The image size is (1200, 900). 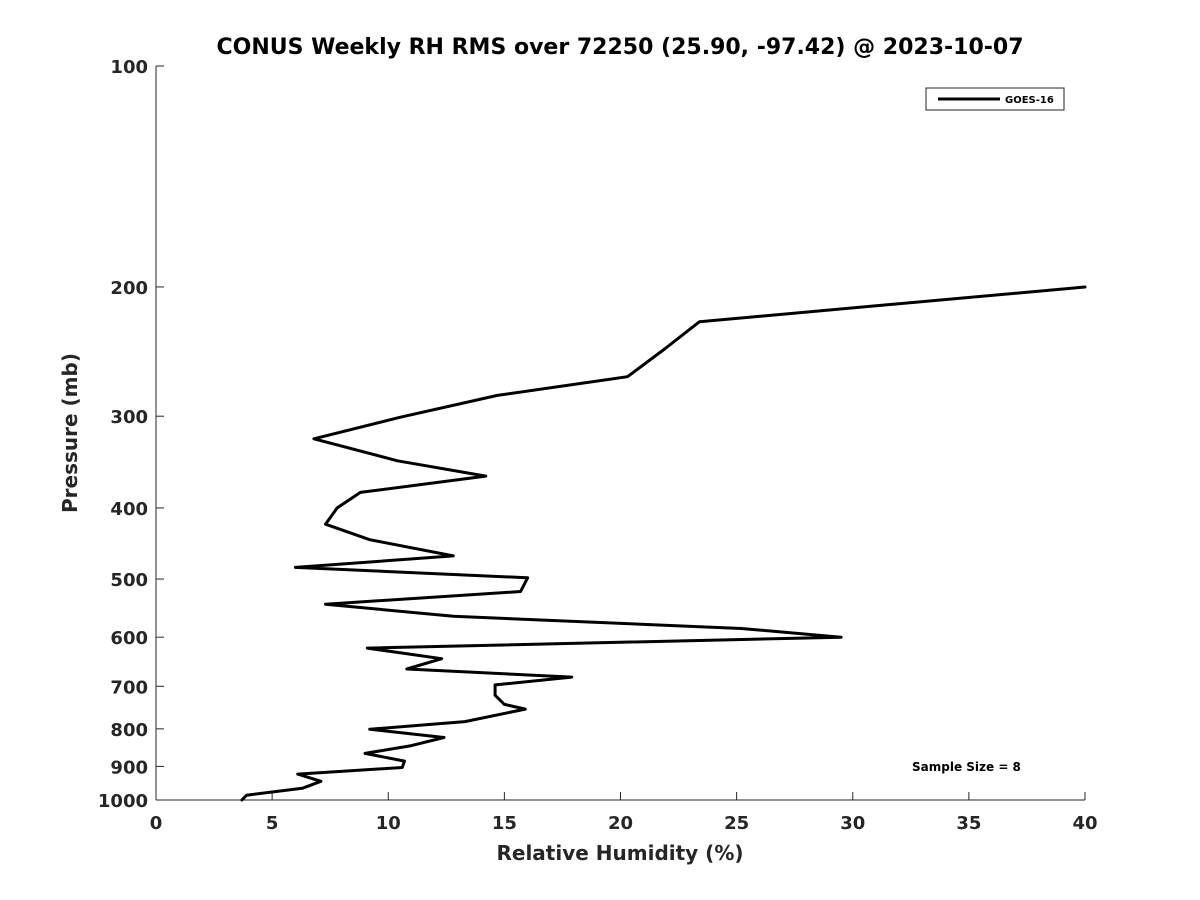 What do you see at coordinates (272, 823) in the screenshot?
I see `x-tick-label: 5` at bounding box center [272, 823].